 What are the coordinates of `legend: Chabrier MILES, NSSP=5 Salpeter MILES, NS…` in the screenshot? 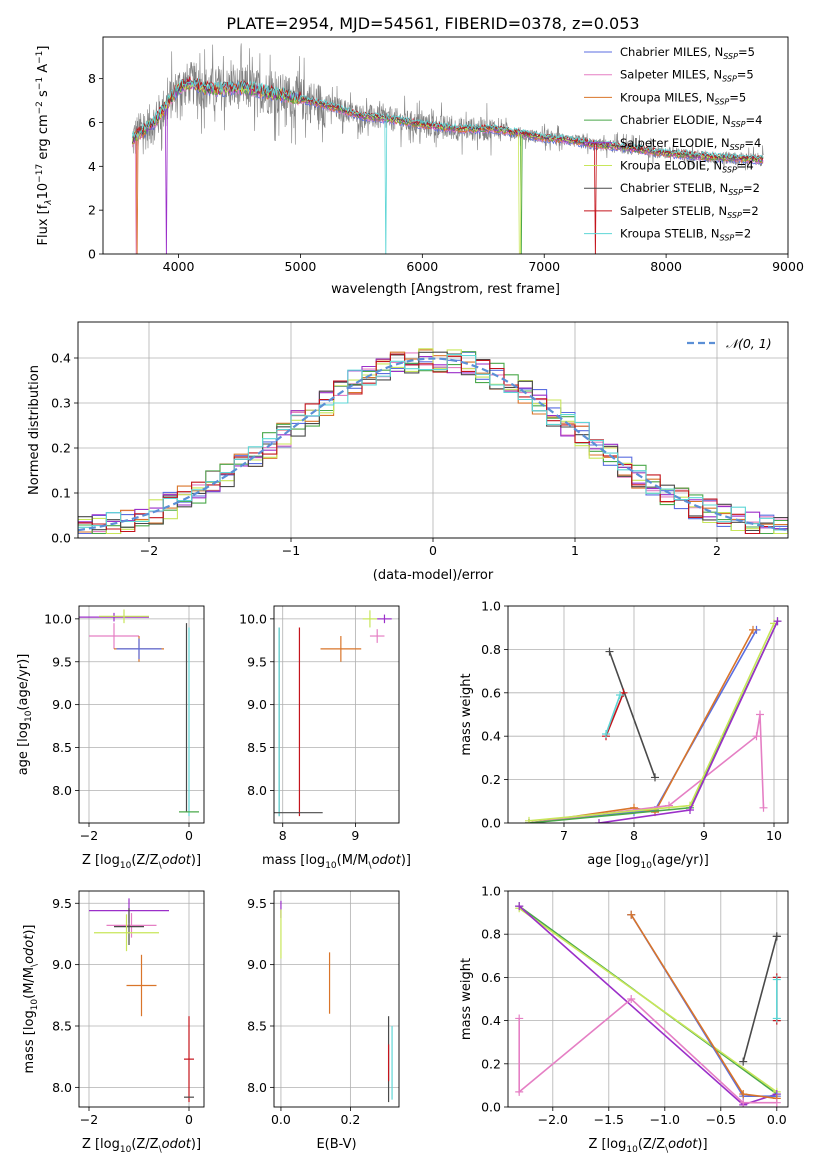 It's located at (673, 144).